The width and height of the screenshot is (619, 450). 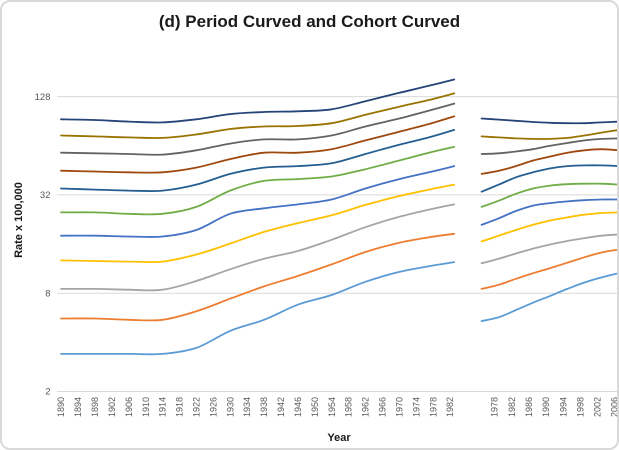 What do you see at coordinates (546, 407) in the screenshot?
I see `x-tick-label: 1990` at bounding box center [546, 407].